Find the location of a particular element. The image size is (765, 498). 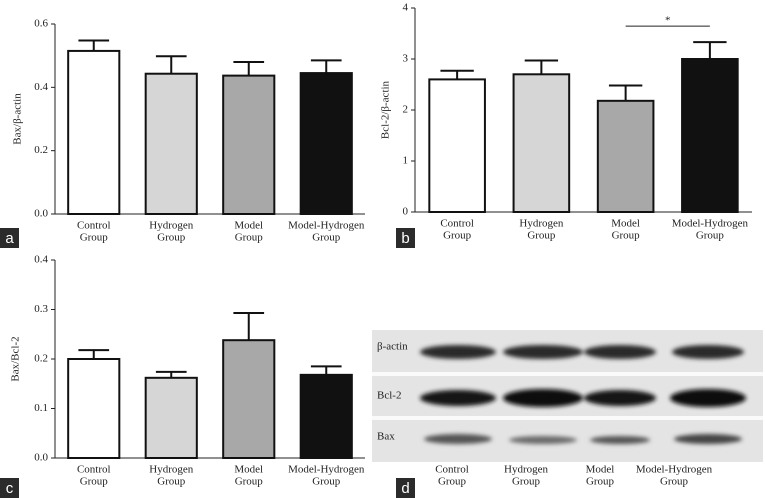

significance-label: * is located at coordinates (668, 21).